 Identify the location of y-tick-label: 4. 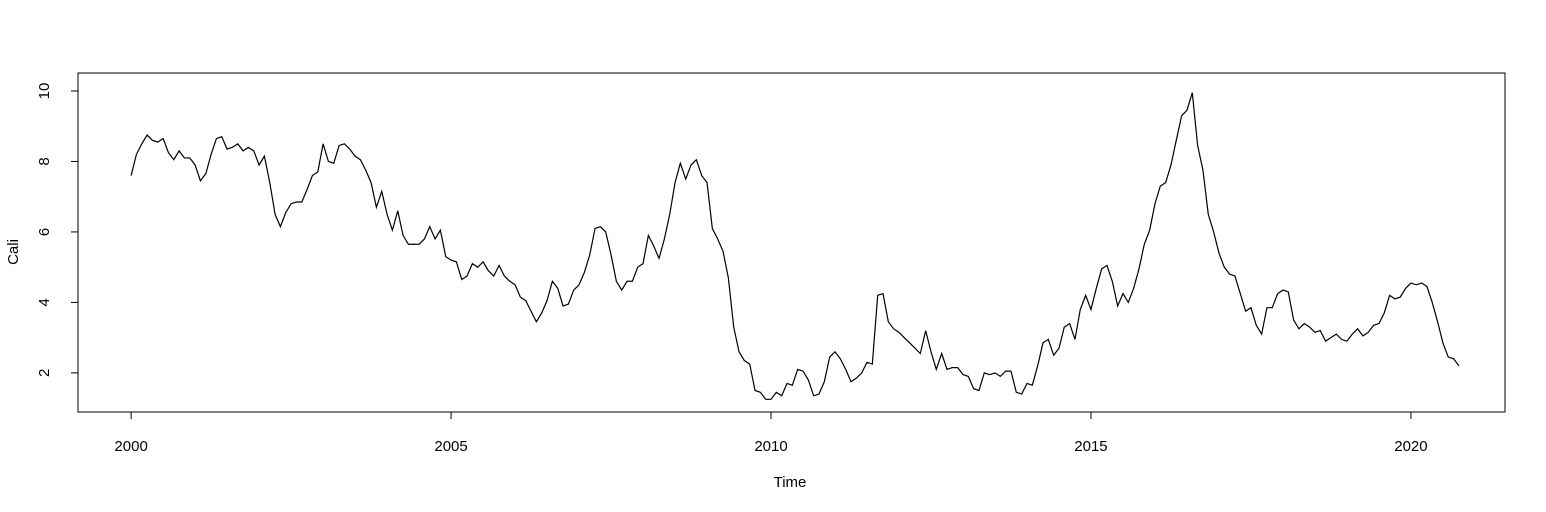
(44, 302).